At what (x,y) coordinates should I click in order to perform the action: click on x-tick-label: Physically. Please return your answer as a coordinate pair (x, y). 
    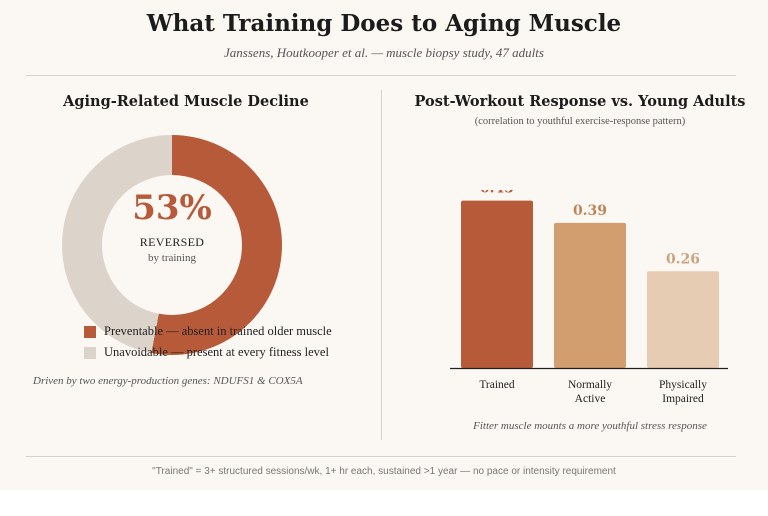
    Looking at the image, I should click on (683, 385).